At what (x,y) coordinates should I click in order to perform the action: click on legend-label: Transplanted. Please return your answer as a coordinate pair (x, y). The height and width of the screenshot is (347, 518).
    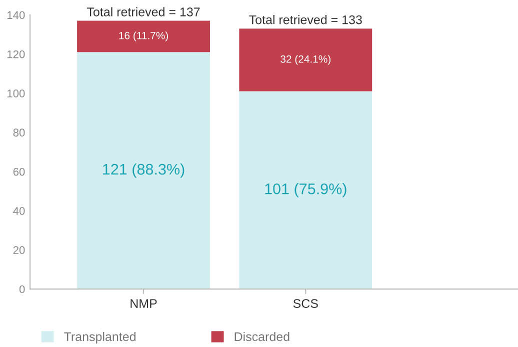
    Looking at the image, I should click on (100, 338).